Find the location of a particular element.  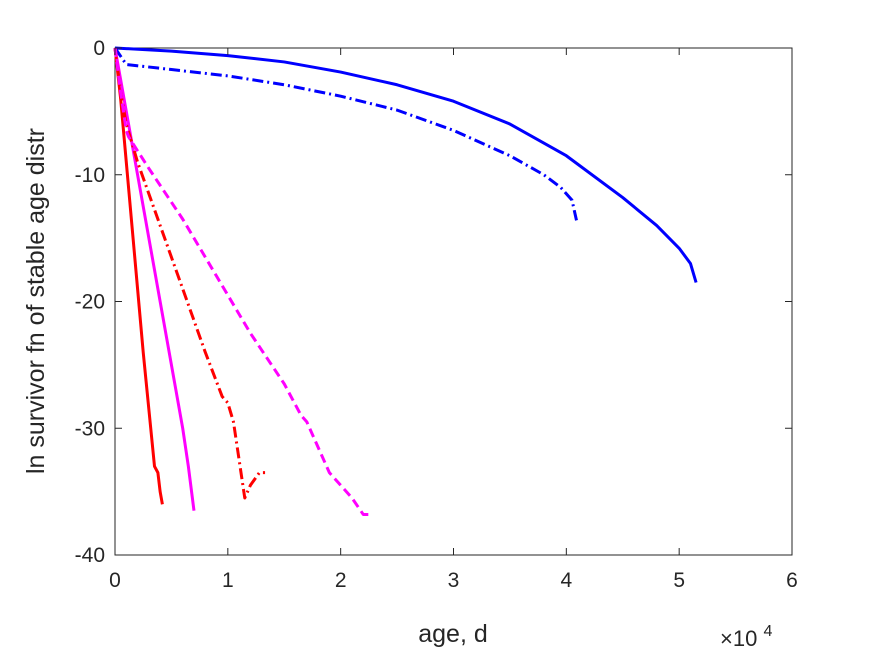

y-tick-label: -30 is located at coordinates (90, 428).